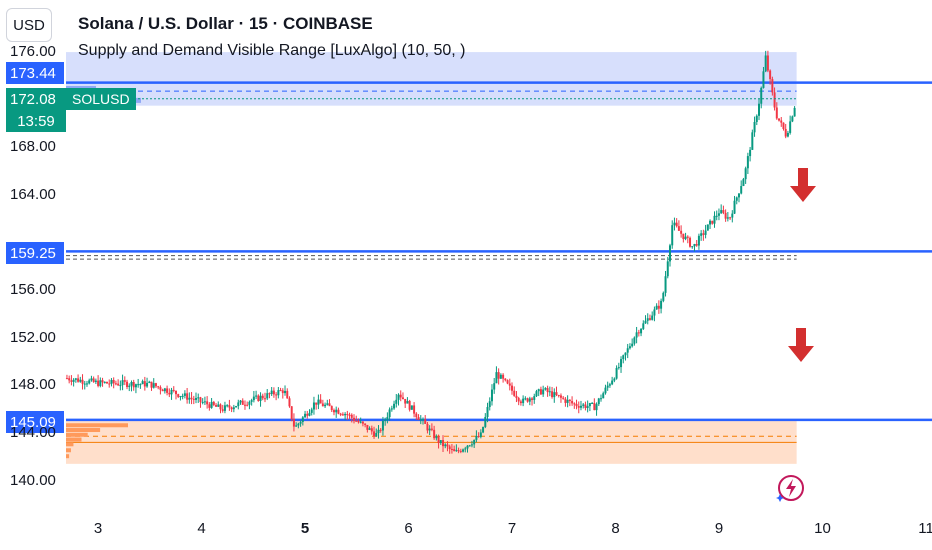  What do you see at coordinates (791, 488) in the screenshot?
I see `lightning-icon` at bounding box center [791, 488].